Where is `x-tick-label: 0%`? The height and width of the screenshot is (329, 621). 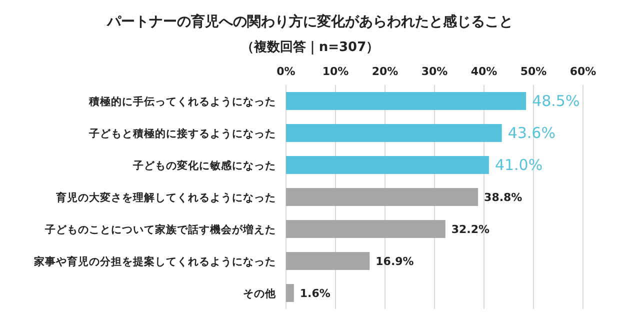 x-tick-label: 0% is located at coordinates (286, 71).